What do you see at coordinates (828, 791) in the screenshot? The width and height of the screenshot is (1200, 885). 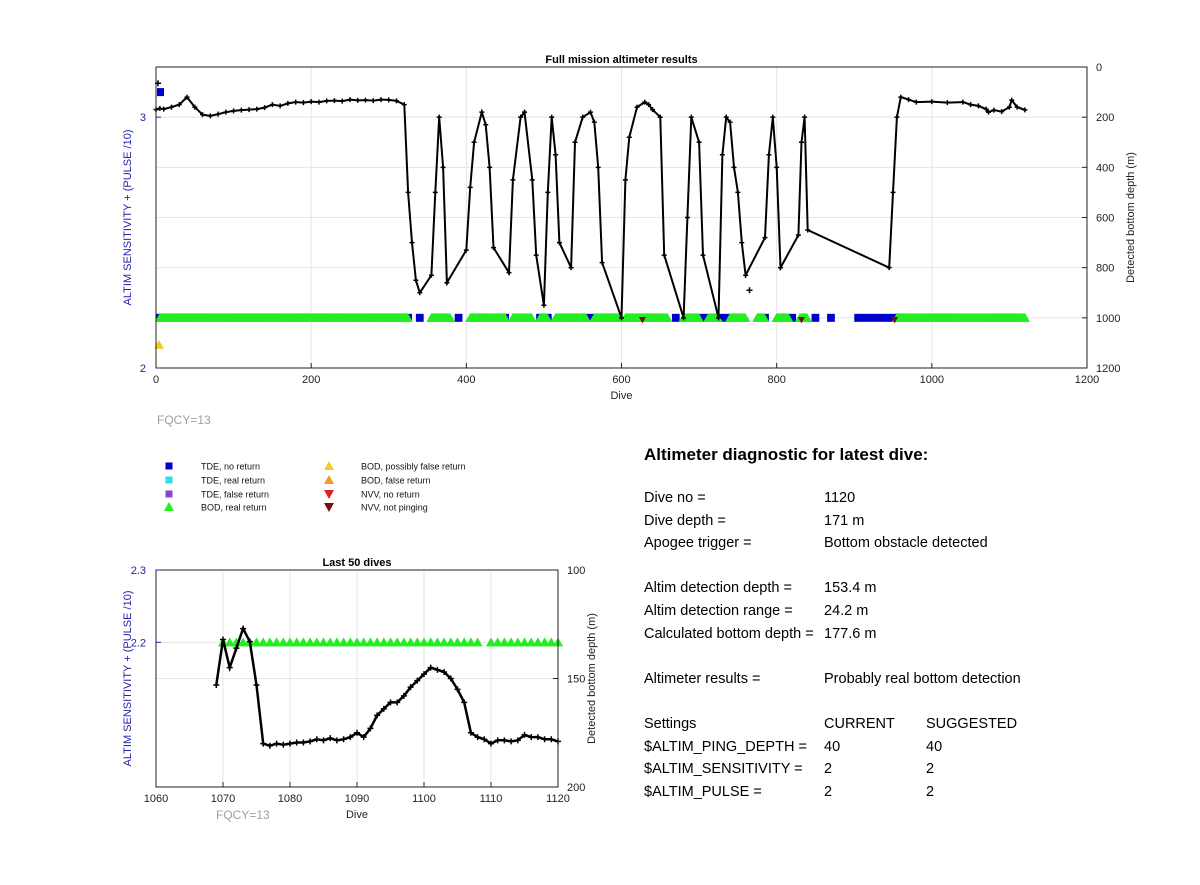 I see `setting-current: 2` at bounding box center [828, 791].